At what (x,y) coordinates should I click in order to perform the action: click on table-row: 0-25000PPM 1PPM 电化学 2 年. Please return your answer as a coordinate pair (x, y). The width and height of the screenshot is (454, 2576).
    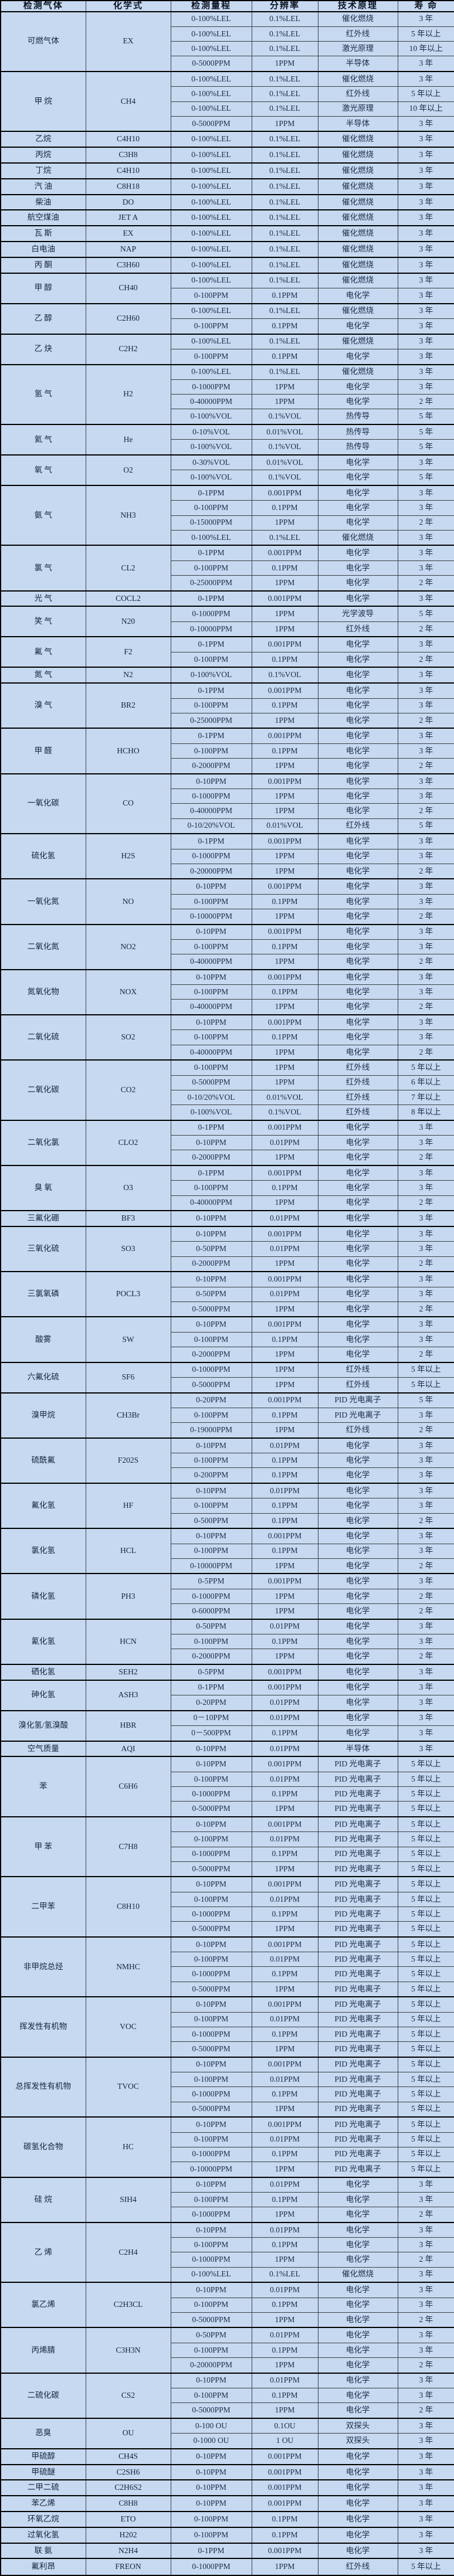
    Looking at the image, I should click on (227, 721).